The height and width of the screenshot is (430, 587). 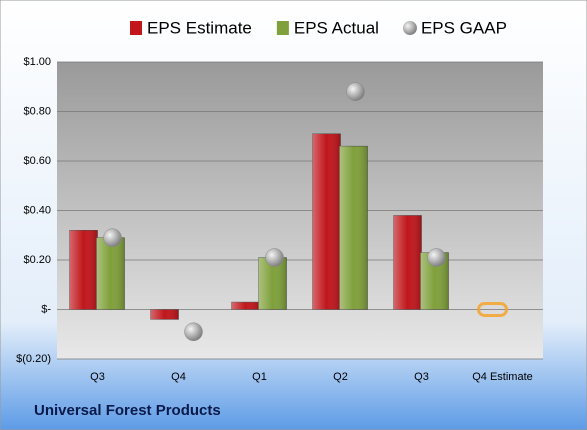 What do you see at coordinates (46, 309) in the screenshot?
I see `y-tick-label: $-` at bounding box center [46, 309].